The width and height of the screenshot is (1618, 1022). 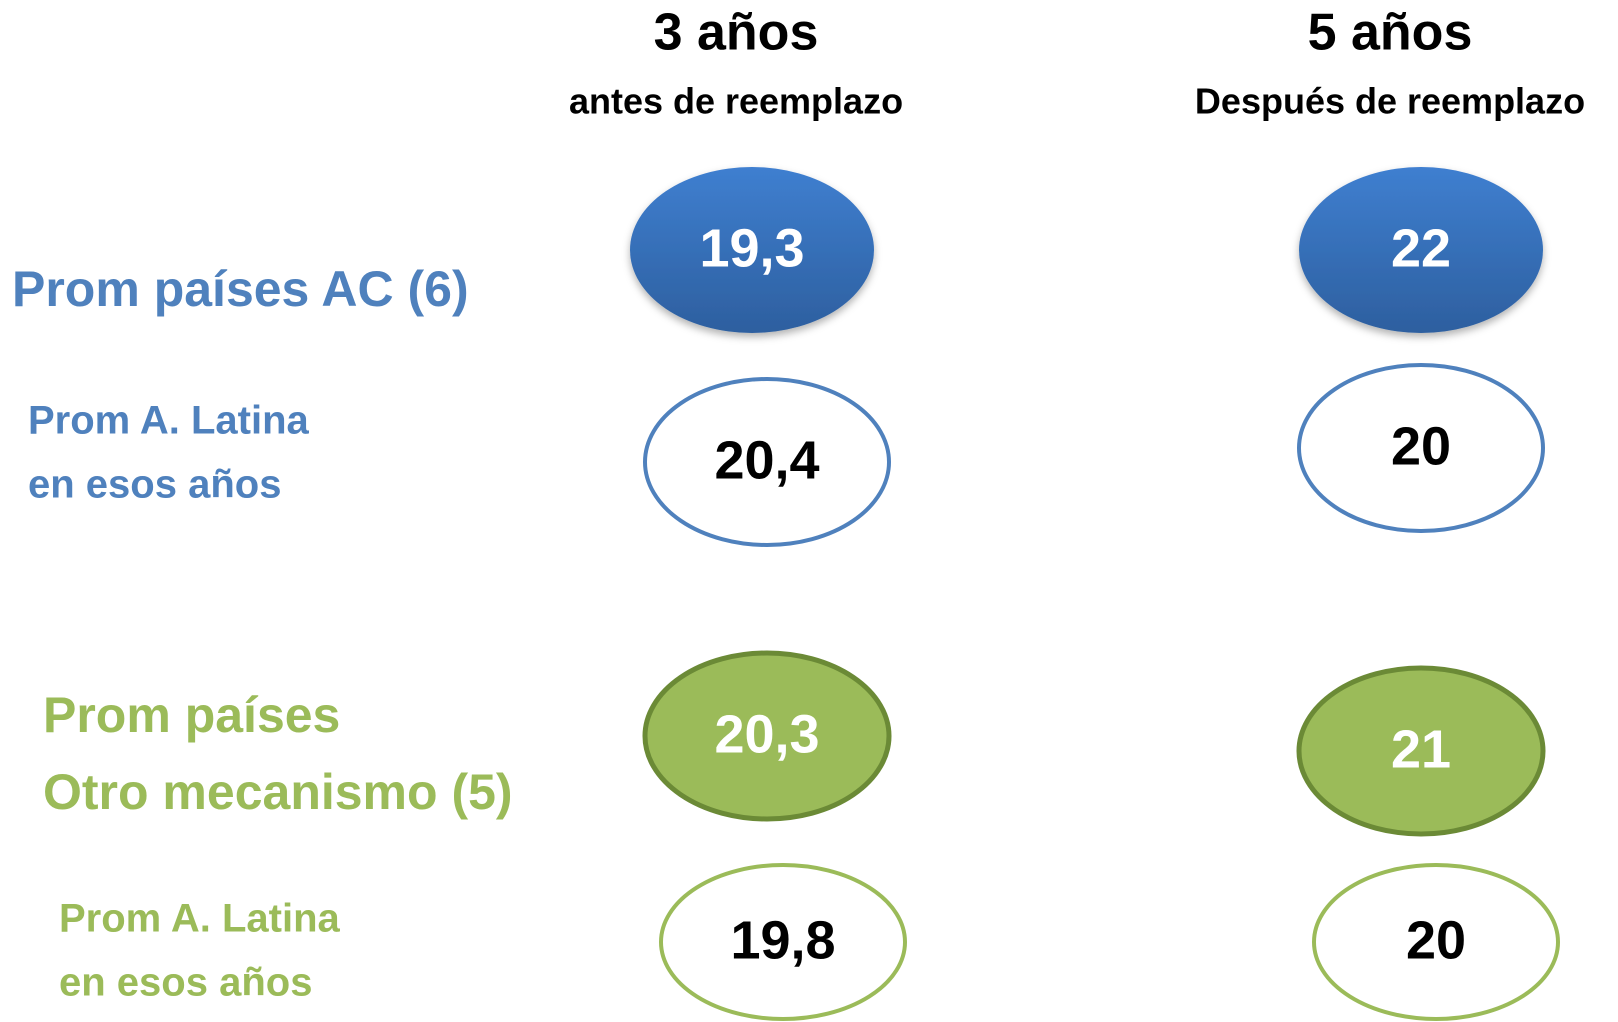 I want to click on value: 20,4, so click(x=766, y=460).